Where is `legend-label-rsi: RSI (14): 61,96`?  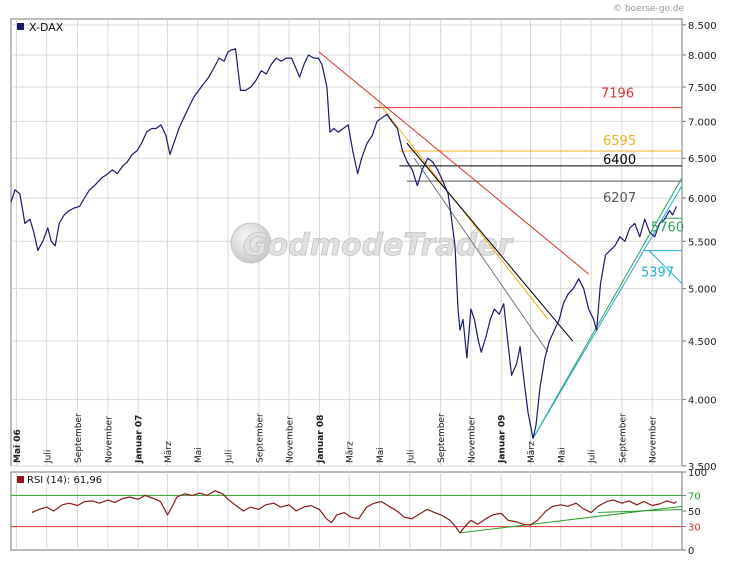
legend-label-rsi: RSI (14): 61,96 is located at coordinates (64, 480).